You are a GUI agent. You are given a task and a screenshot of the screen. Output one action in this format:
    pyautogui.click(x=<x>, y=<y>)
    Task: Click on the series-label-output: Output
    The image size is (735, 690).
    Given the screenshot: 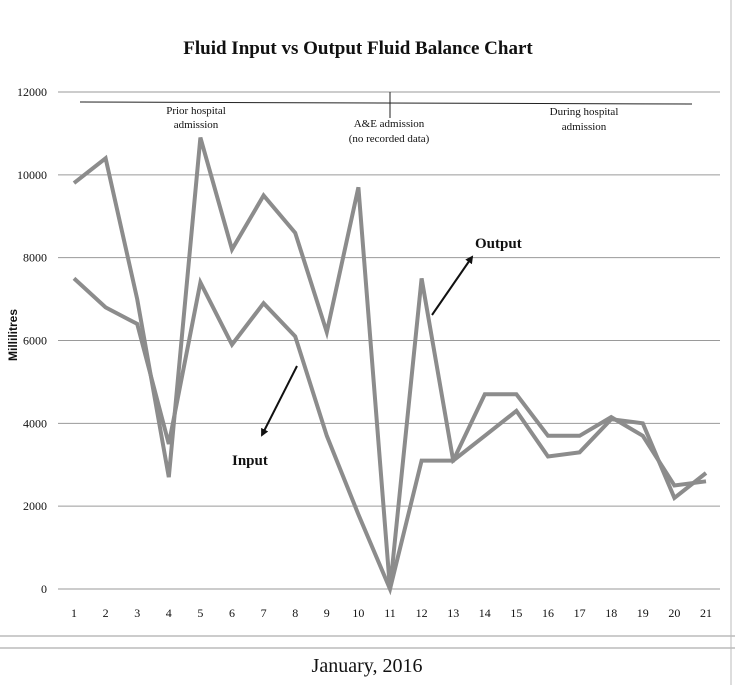 What is the action you would take?
    pyautogui.click(x=498, y=244)
    